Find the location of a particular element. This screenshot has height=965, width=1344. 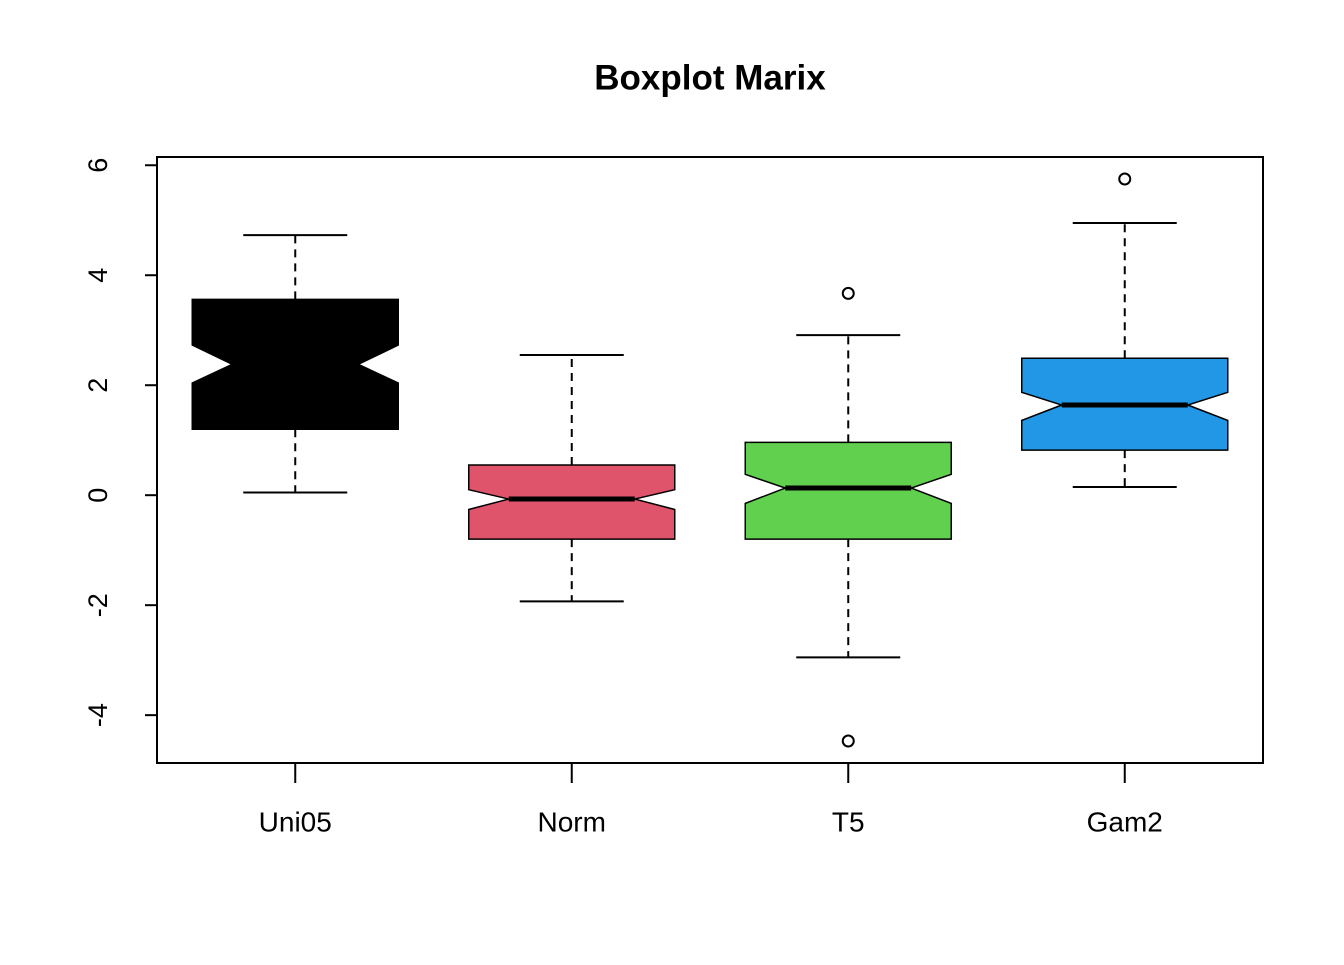

x-tick-label: Uni05 is located at coordinates (295, 821).